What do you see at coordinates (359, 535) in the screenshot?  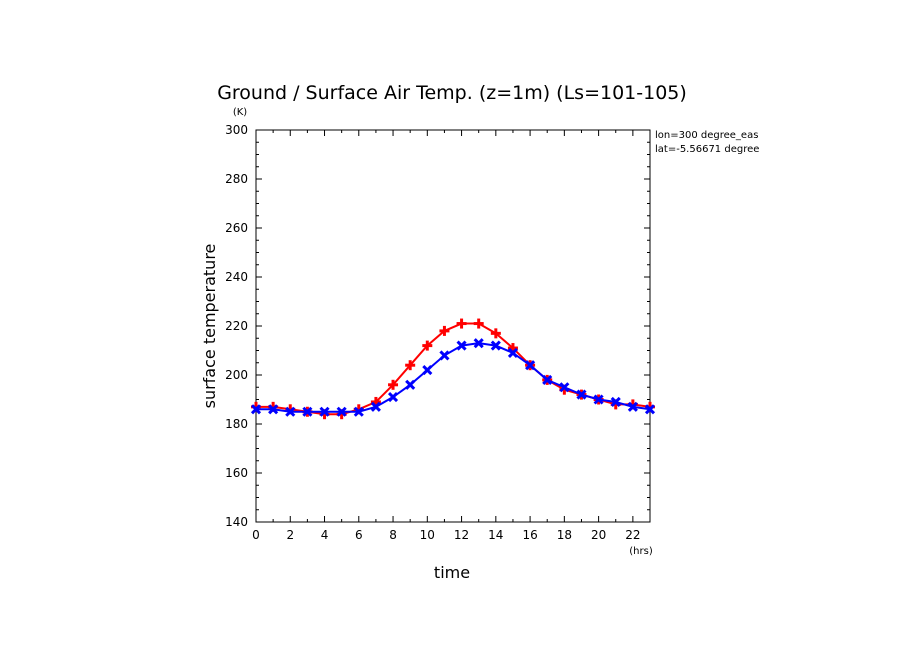 I see `x-tick-label: 6` at bounding box center [359, 535].